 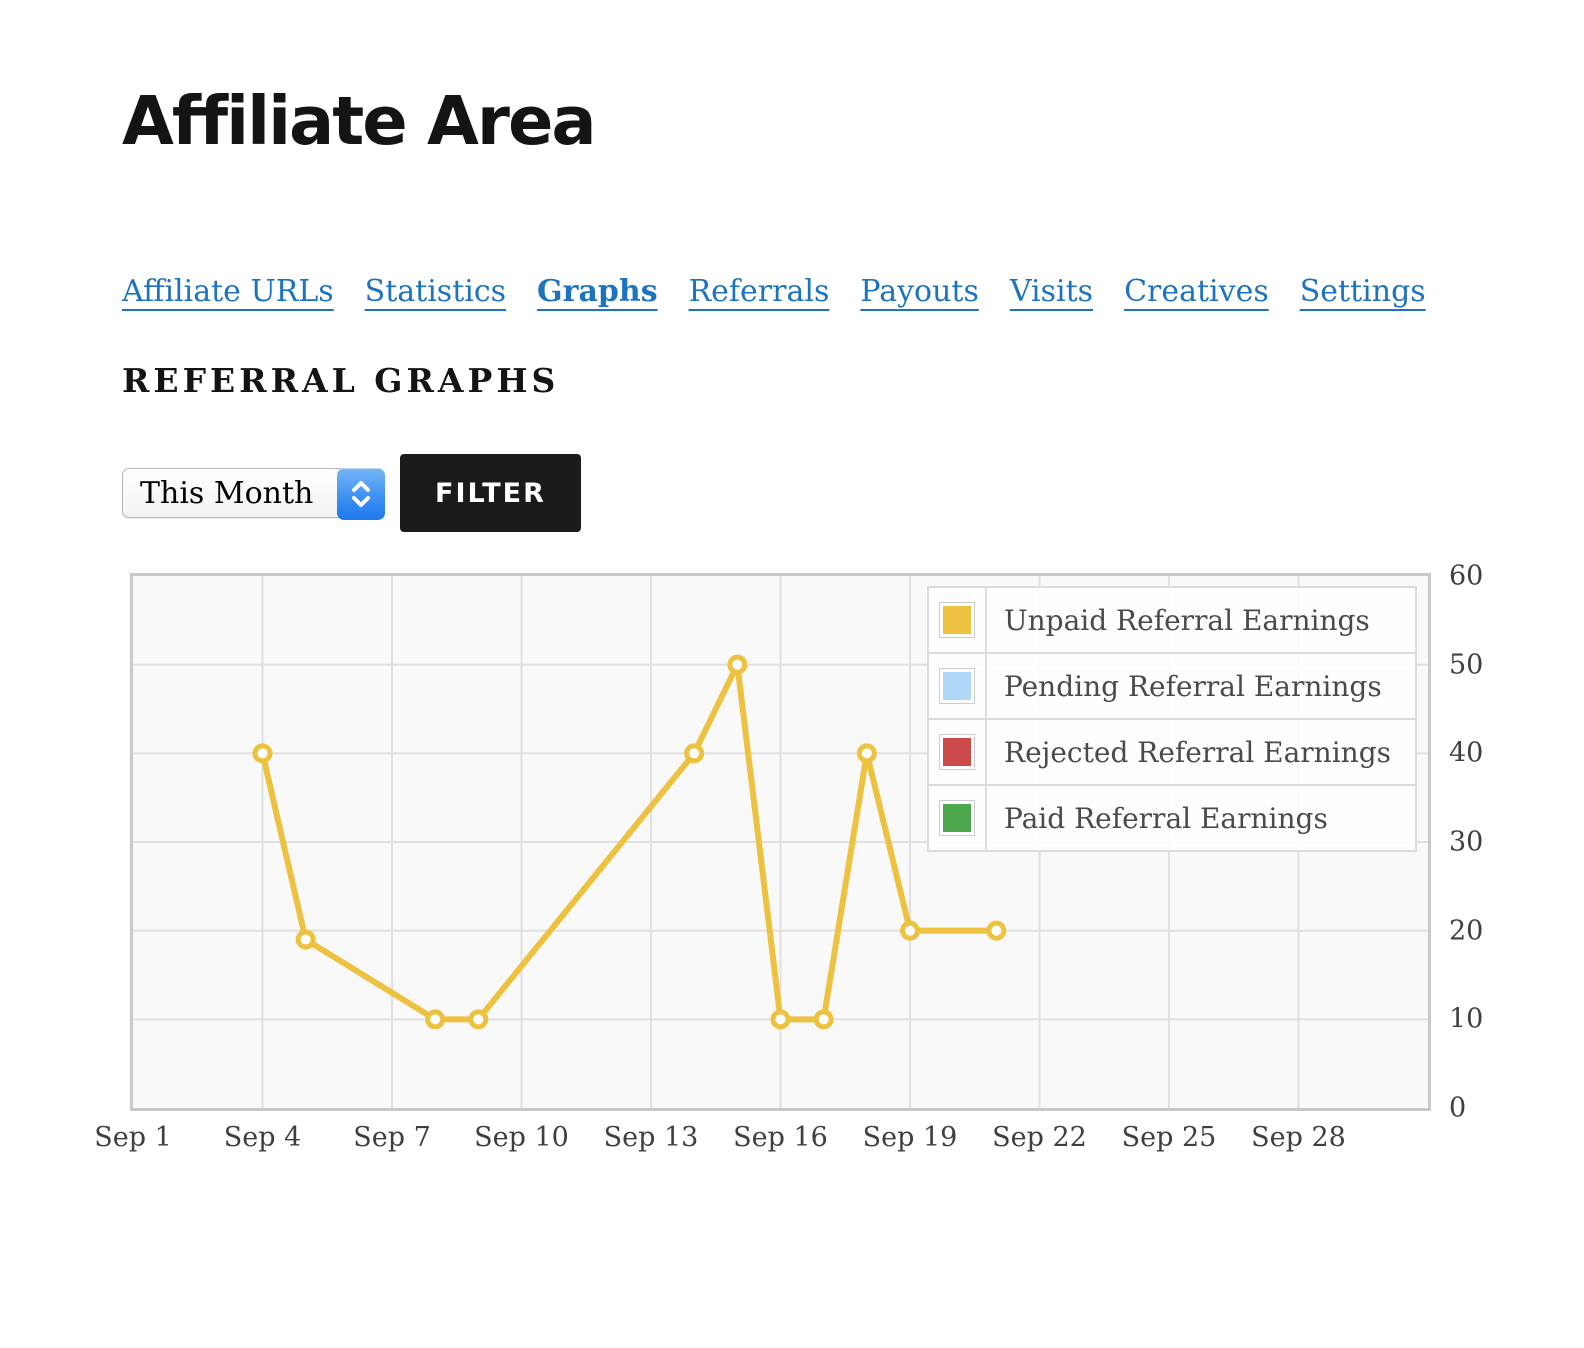 I want to click on x-axis-label: Sep 28, so click(x=1298, y=1137).